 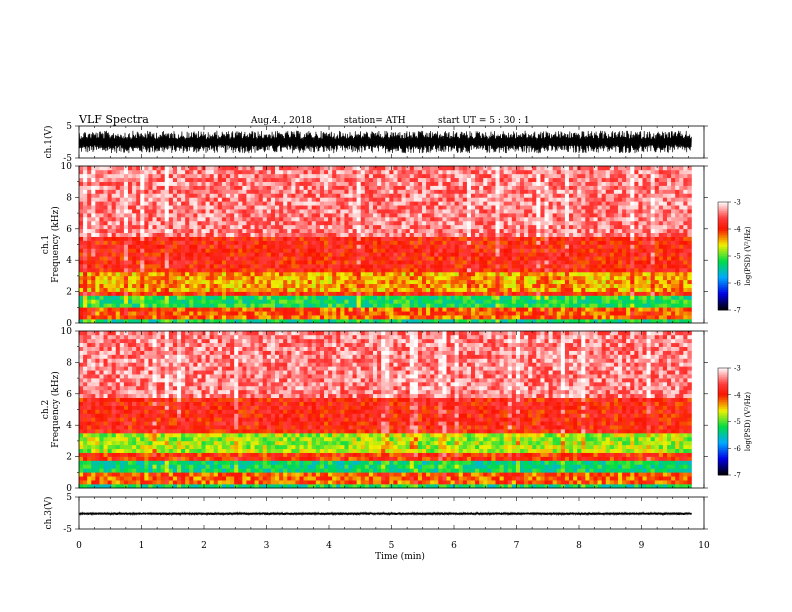 What do you see at coordinates (48, 142) in the screenshot?
I see `y-axis-label: ch.1(V)` at bounding box center [48, 142].